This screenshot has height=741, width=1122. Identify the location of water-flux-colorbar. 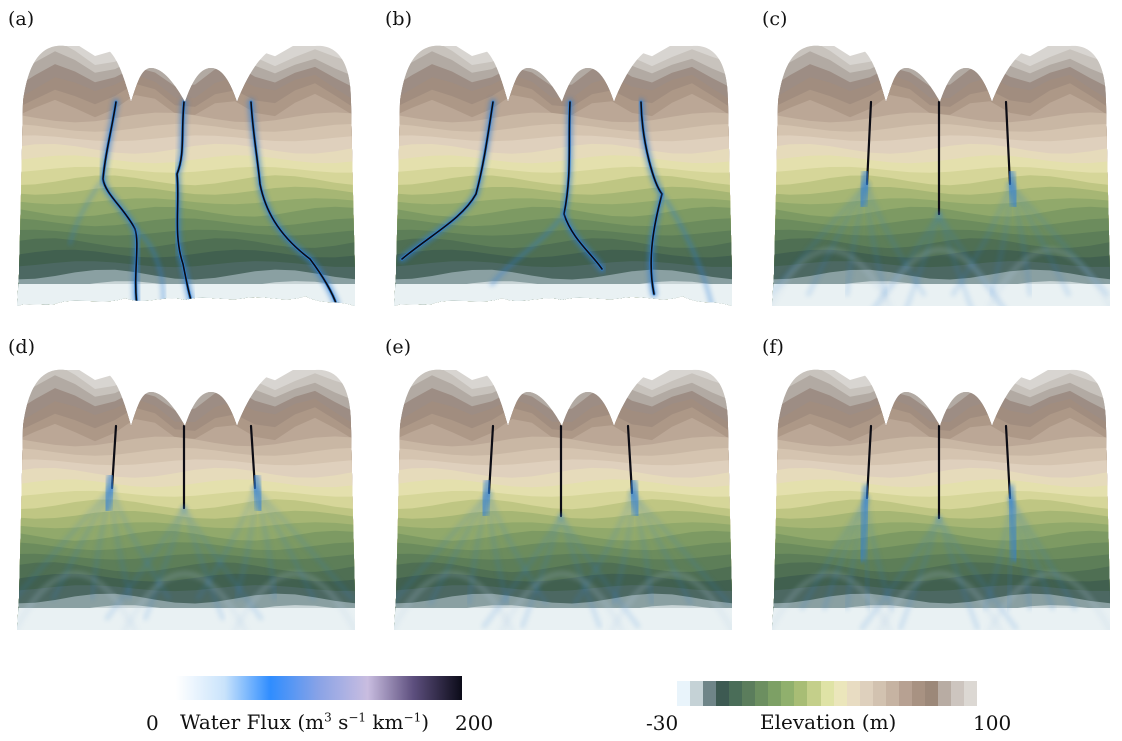
(319, 688).